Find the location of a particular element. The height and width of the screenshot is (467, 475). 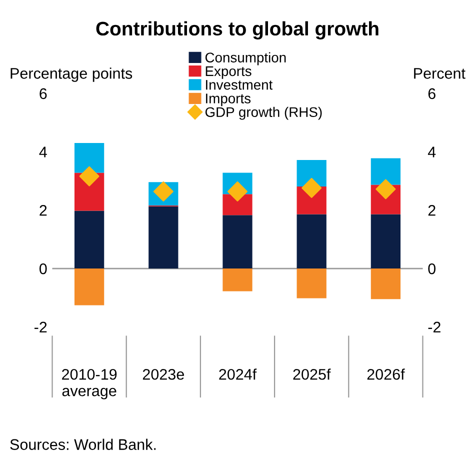

legend-label: Exports is located at coordinates (229, 72).